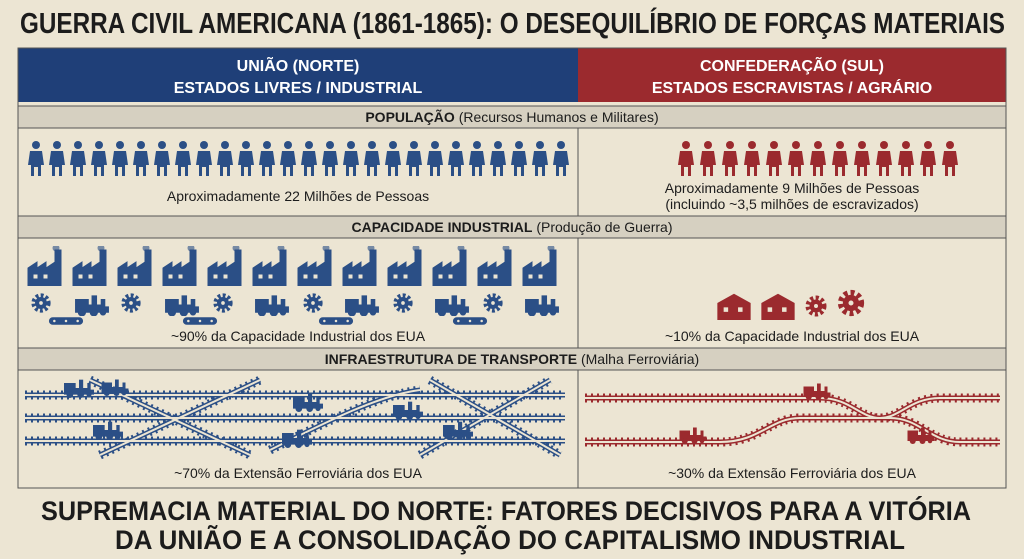 The image size is (1024, 559). What do you see at coordinates (792, 473) in the screenshot?
I see `caption: ~30% da Extensão Ferroviária dos EUA` at bounding box center [792, 473].